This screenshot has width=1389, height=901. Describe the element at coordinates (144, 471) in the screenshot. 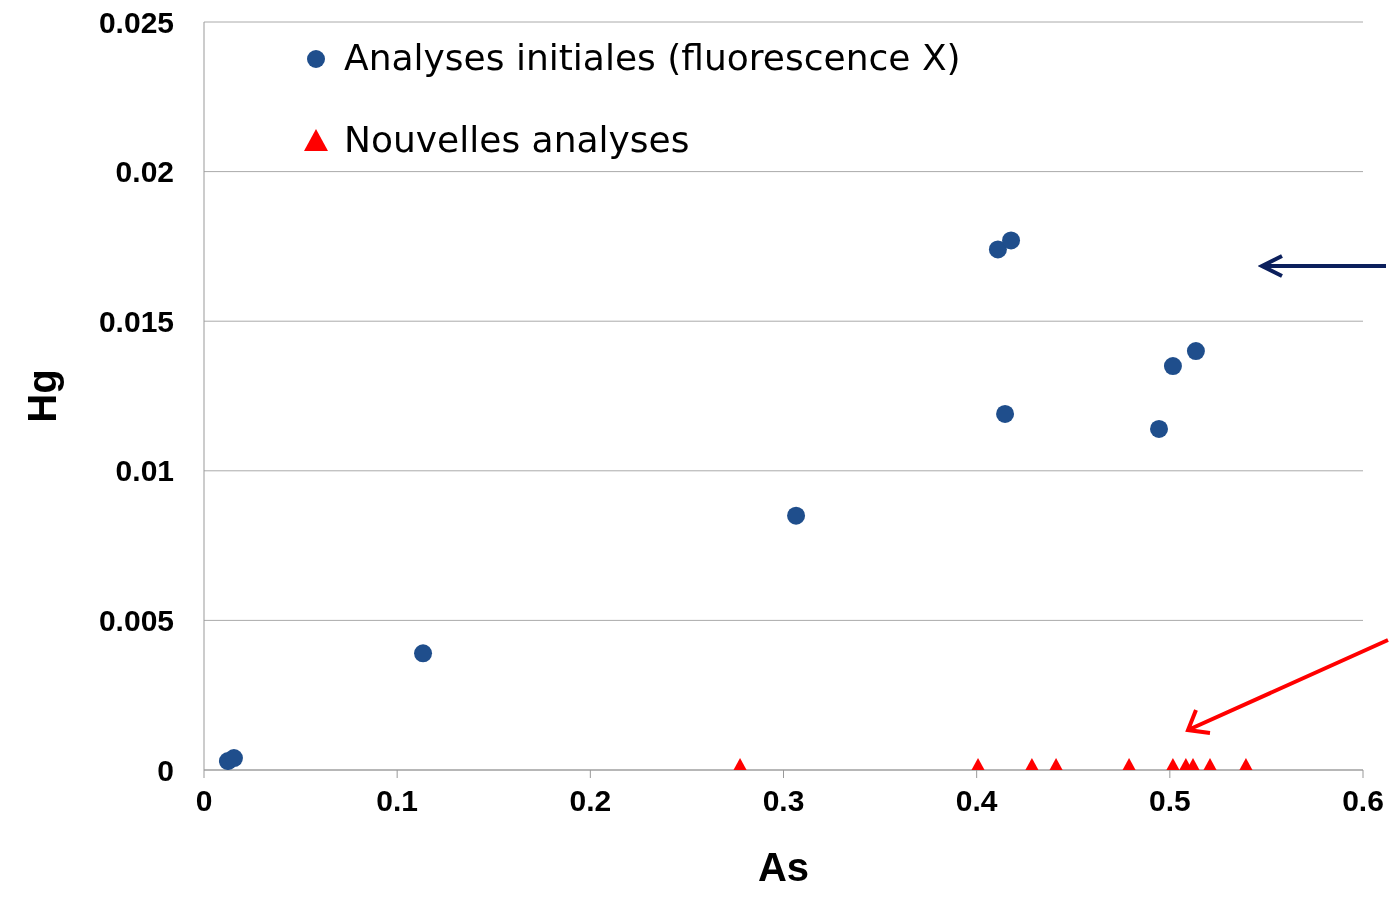

I see `y-tick-label: 0.01` at that location.